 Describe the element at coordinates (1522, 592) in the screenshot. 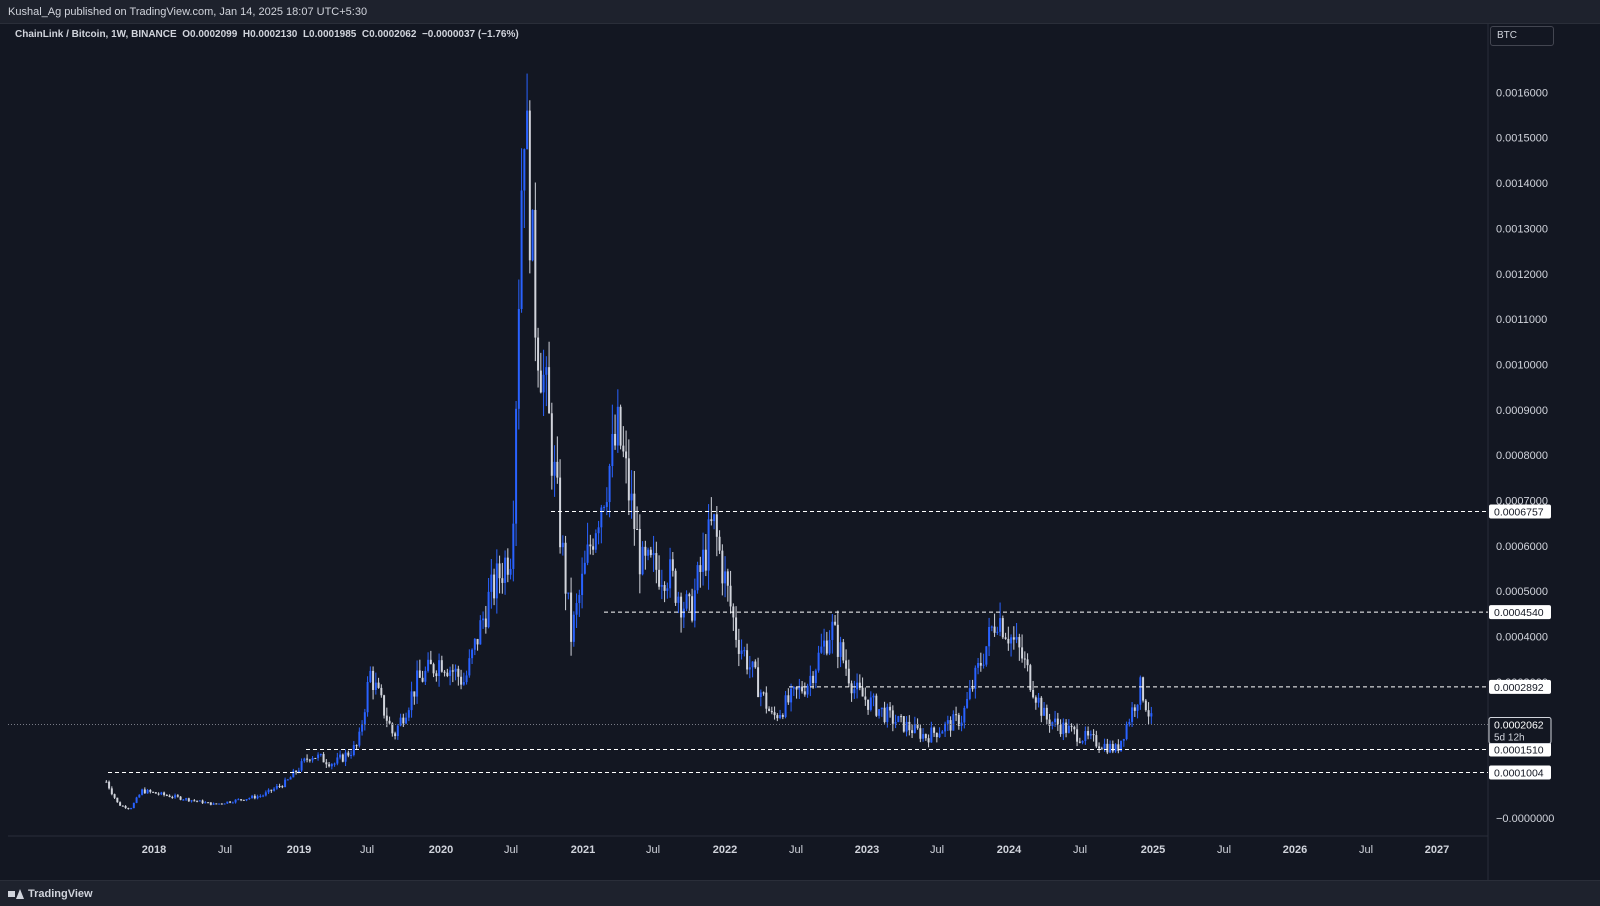

I see `y-tick-label: 0.0005000` at that location.